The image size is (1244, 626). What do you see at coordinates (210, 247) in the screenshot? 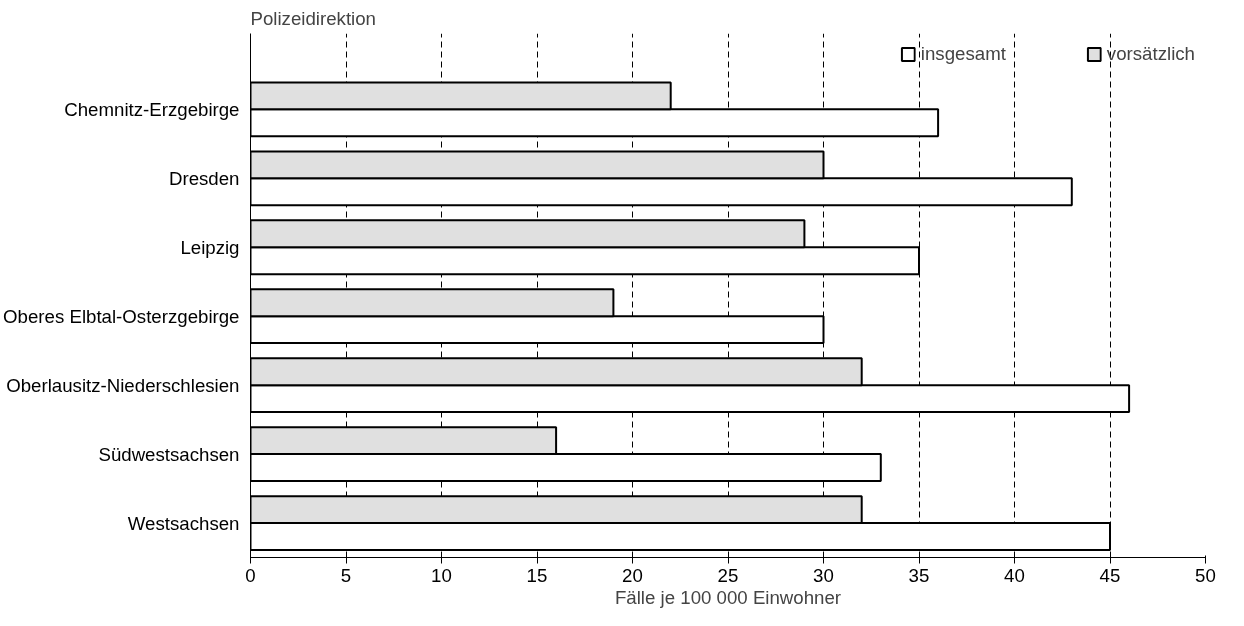
I see `y-tick-label: Leipzig` at bounding box center [210, 247].